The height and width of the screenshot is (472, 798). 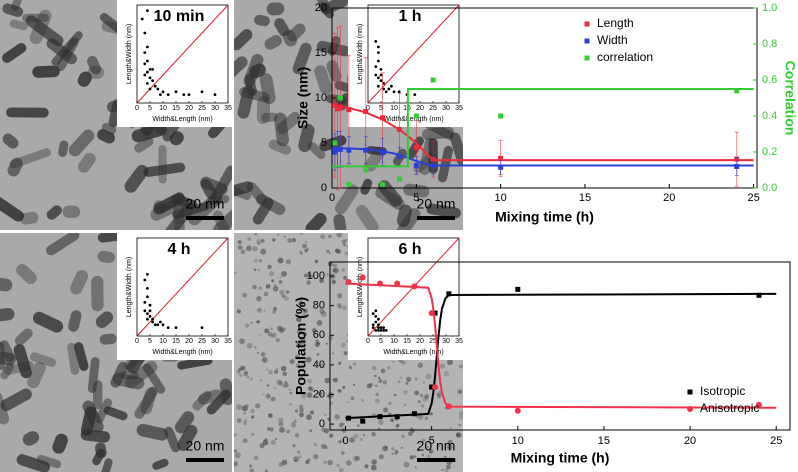 I want to click on y2-tick-label: 0.4, so click(x=769, y=116).